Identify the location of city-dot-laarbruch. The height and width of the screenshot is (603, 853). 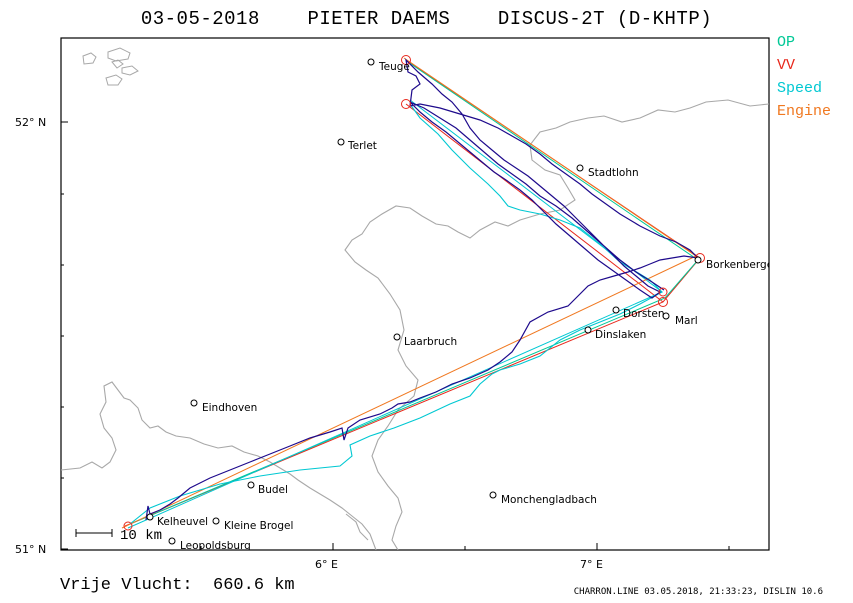
(397, 337).